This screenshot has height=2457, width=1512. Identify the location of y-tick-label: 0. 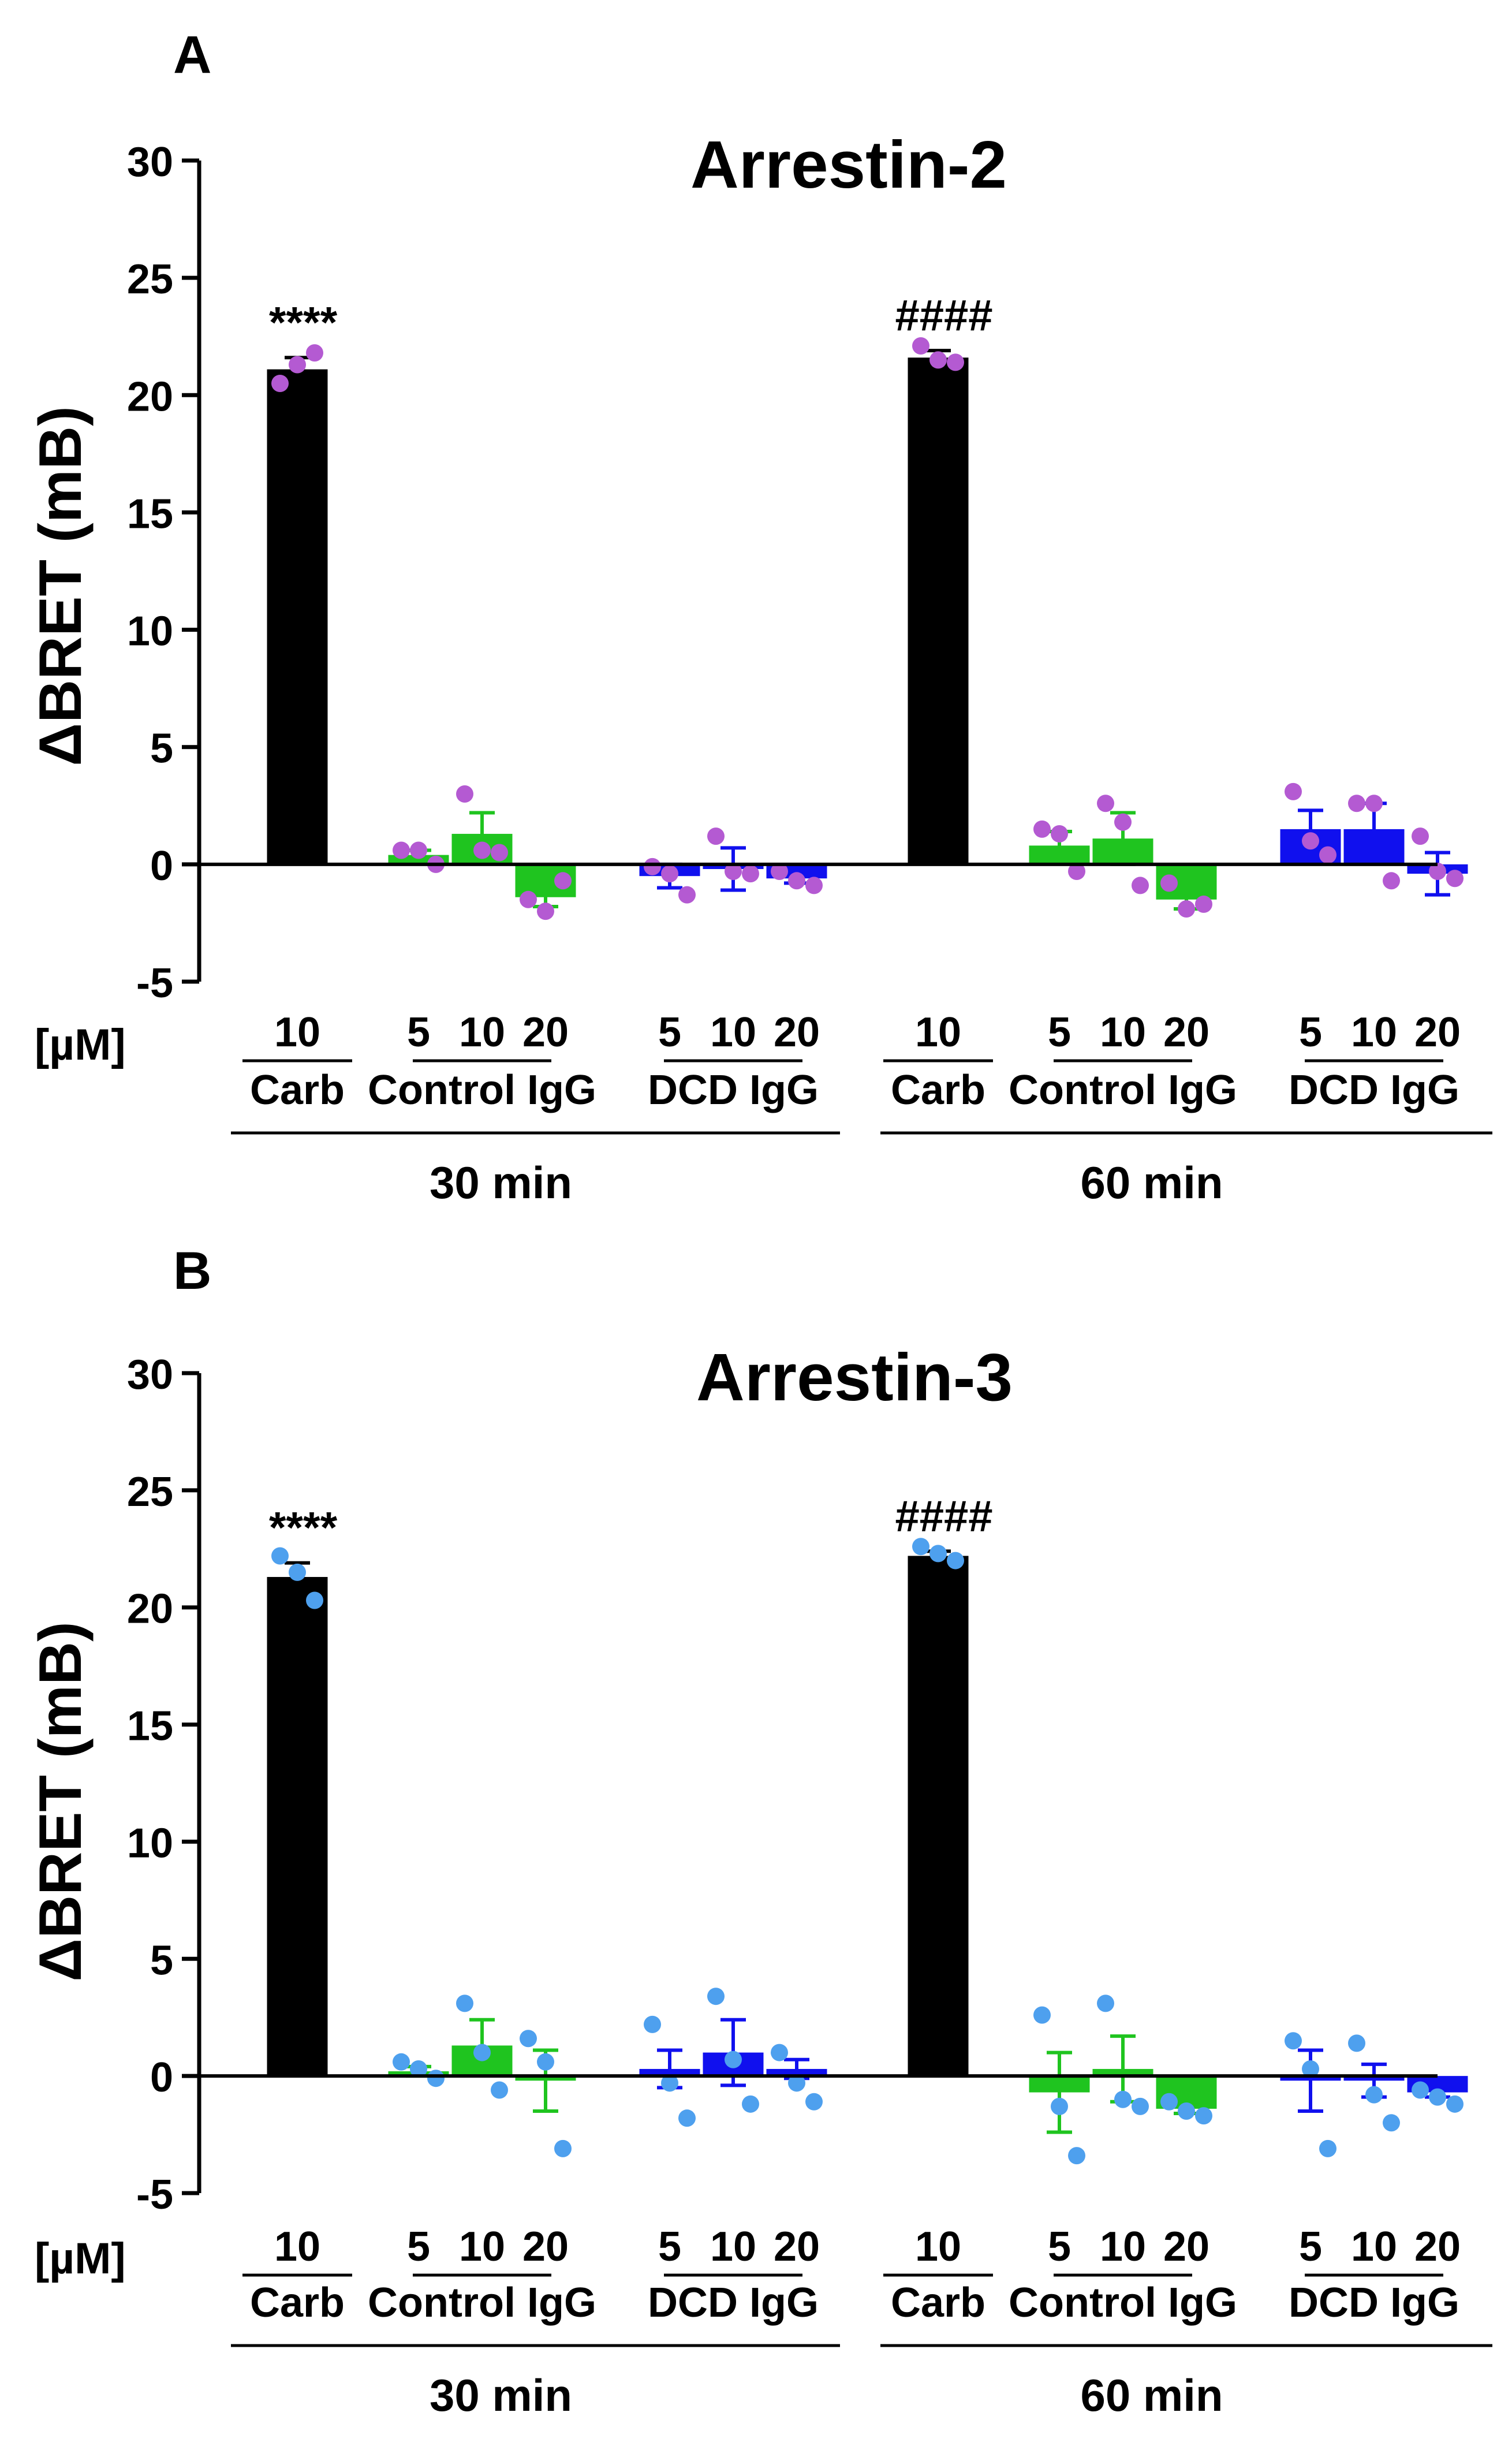
(161, 866).